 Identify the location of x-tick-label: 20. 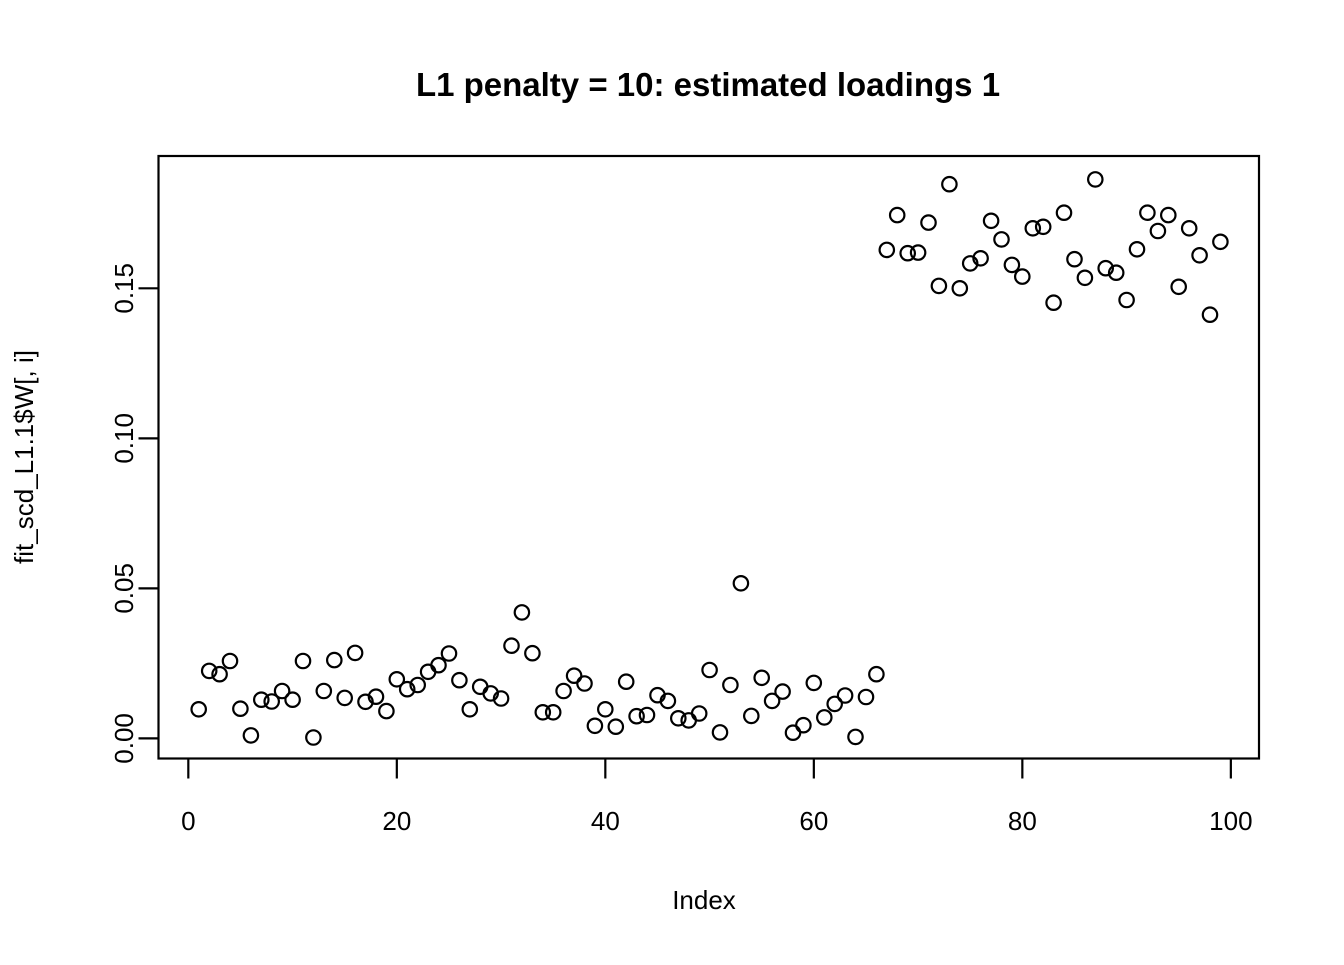
(396, 821).